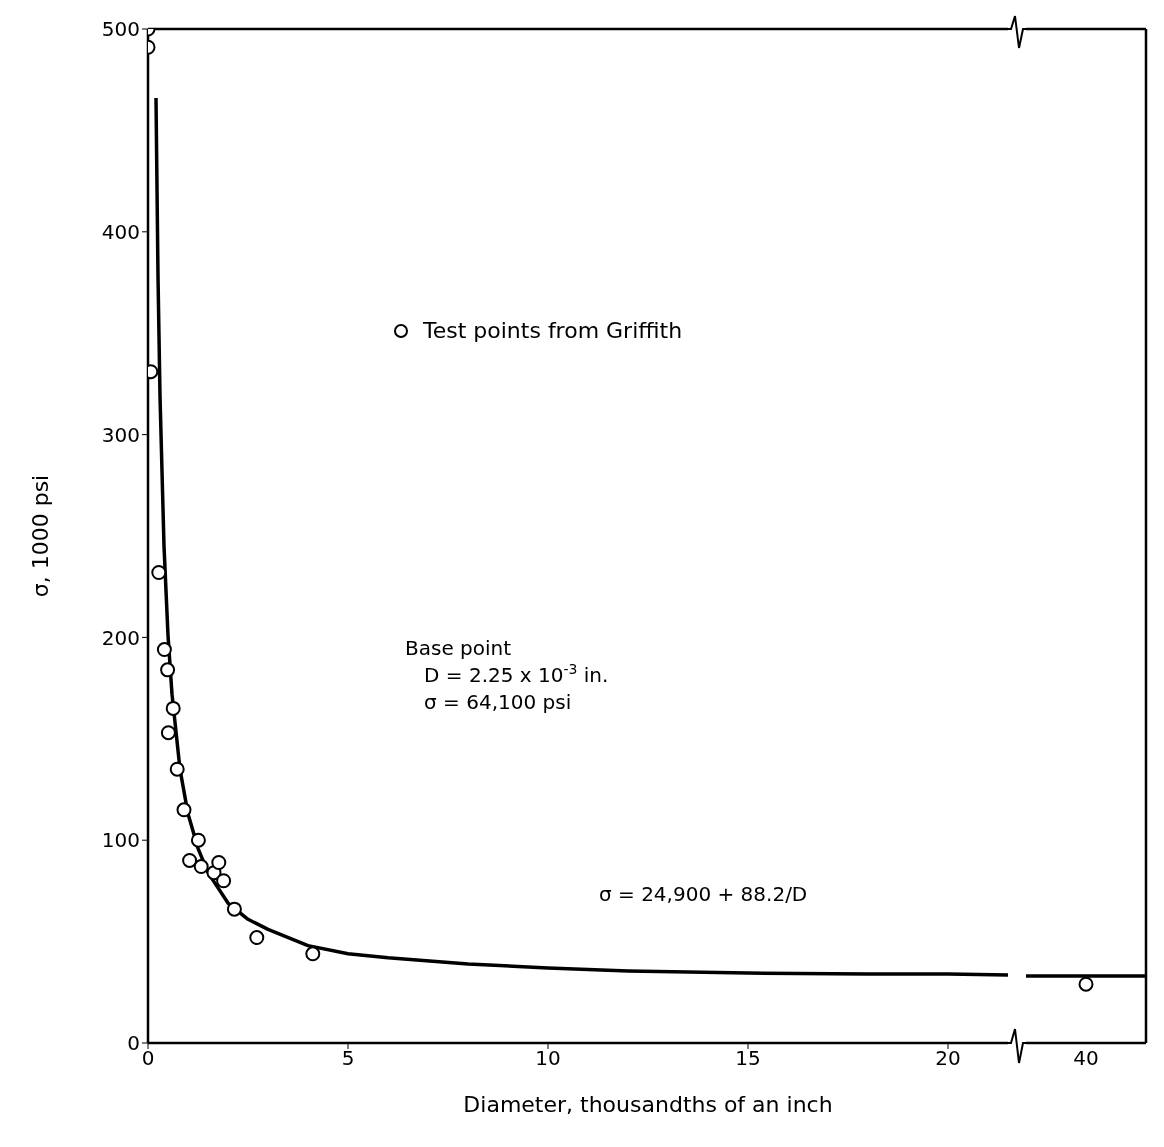  Describe the element at coordinates (548, 1058) in the screenshot. I see `x-tick-label: 10` at that location.